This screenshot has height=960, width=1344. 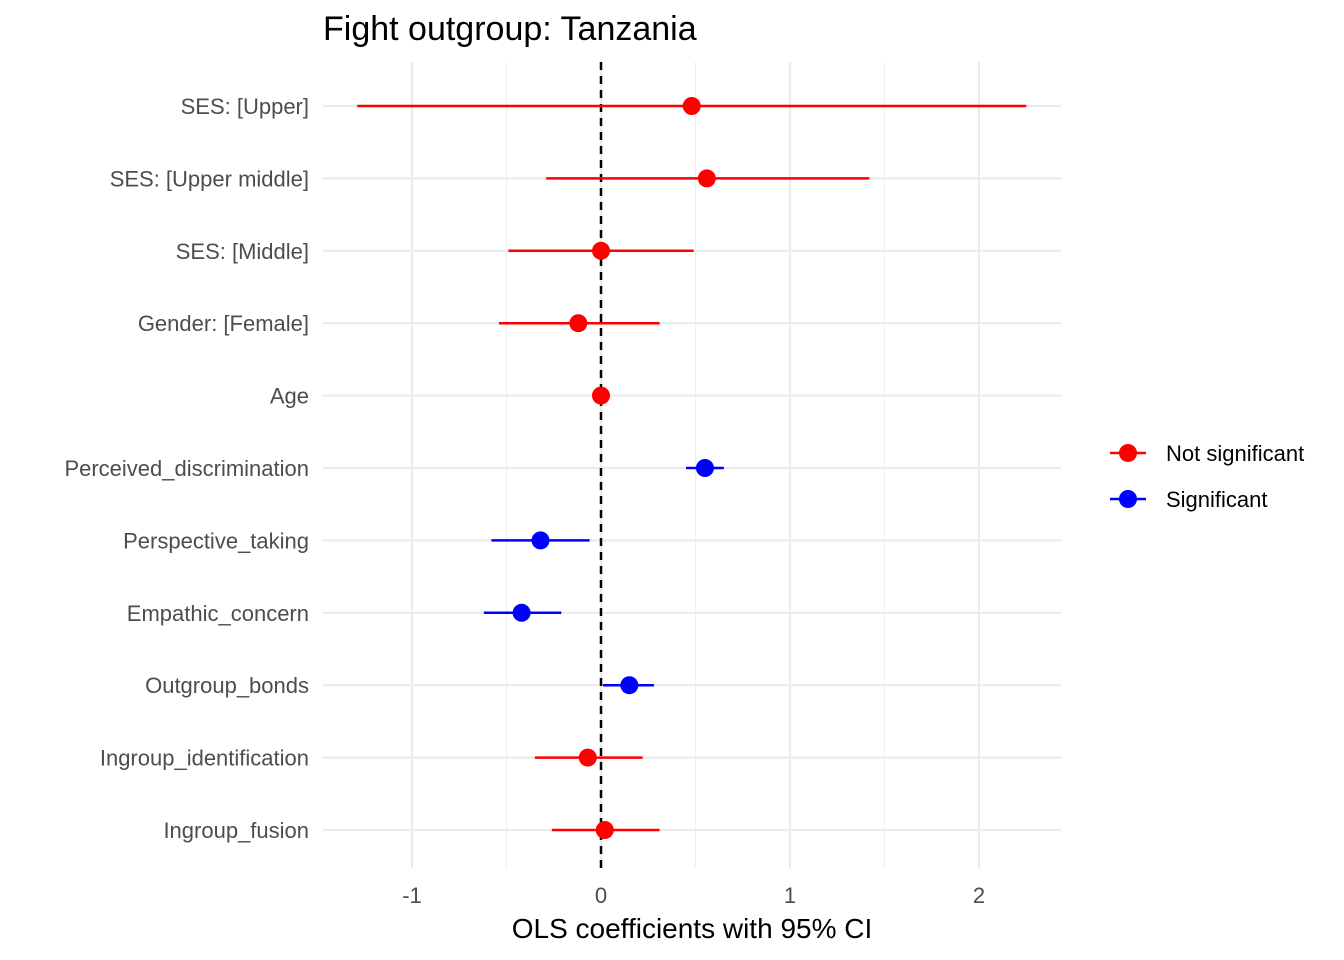 What do you see at coordinates (245, 106) in the screenshot?
I see `y-tick-label: SES: [Upper]` at bounding box center [245, 106].